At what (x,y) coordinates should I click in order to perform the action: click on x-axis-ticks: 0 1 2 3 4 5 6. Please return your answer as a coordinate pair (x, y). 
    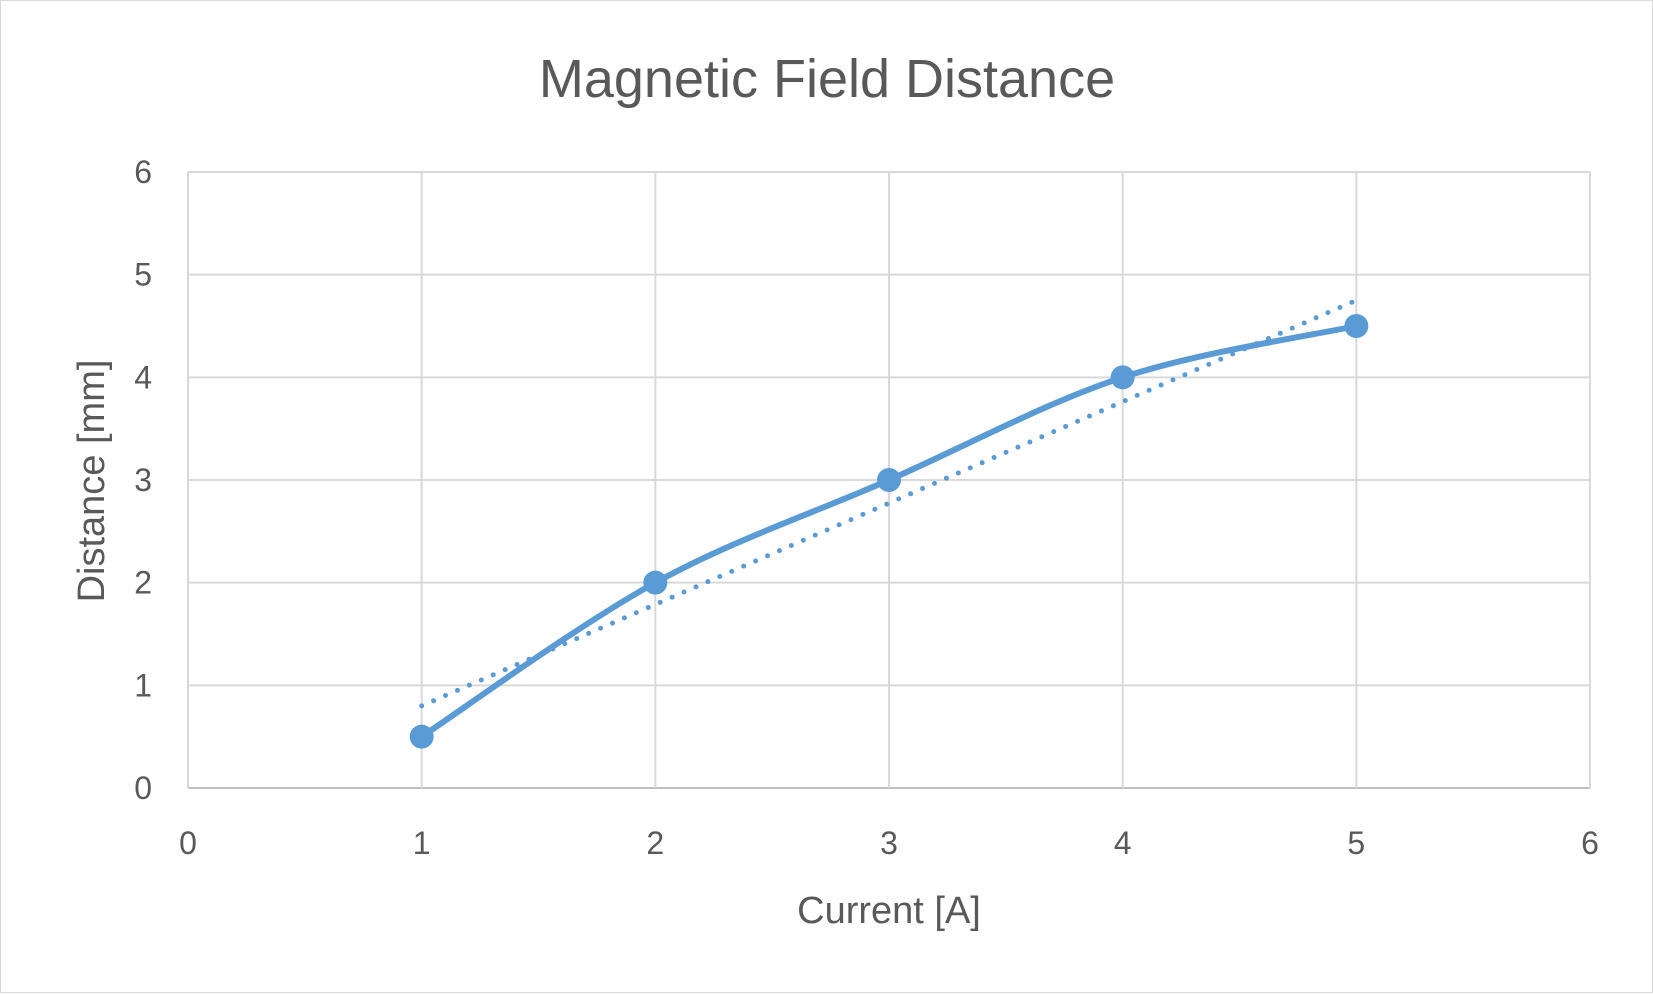
    Looking at the image, I should click on (889, 843).